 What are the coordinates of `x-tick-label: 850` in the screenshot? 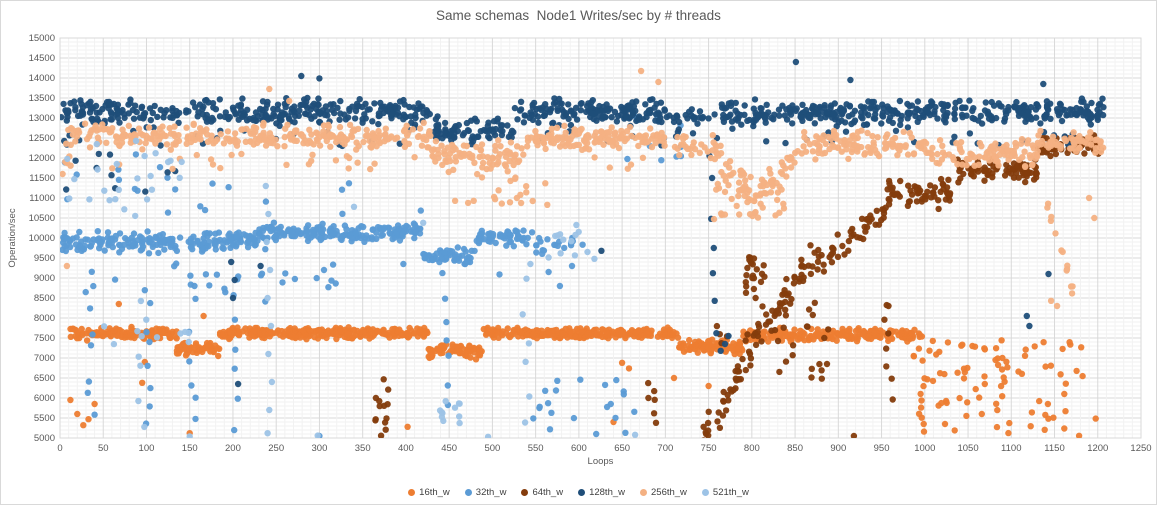 It's located at (795, 448).